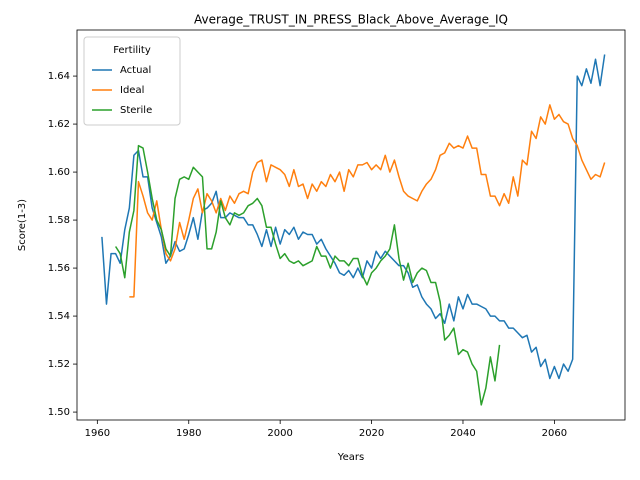 Image resolution: width=640 pixels, height=480 pixels. Describe the element at coordinates (59, 172) in the screenshot. I see `y-tick-label: 1.60` at that location.